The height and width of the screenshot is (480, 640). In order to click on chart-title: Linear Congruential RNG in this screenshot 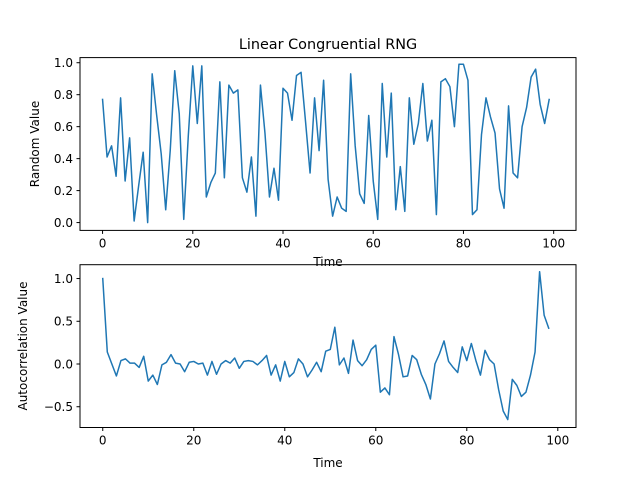, I will do `click(328, 45)`.